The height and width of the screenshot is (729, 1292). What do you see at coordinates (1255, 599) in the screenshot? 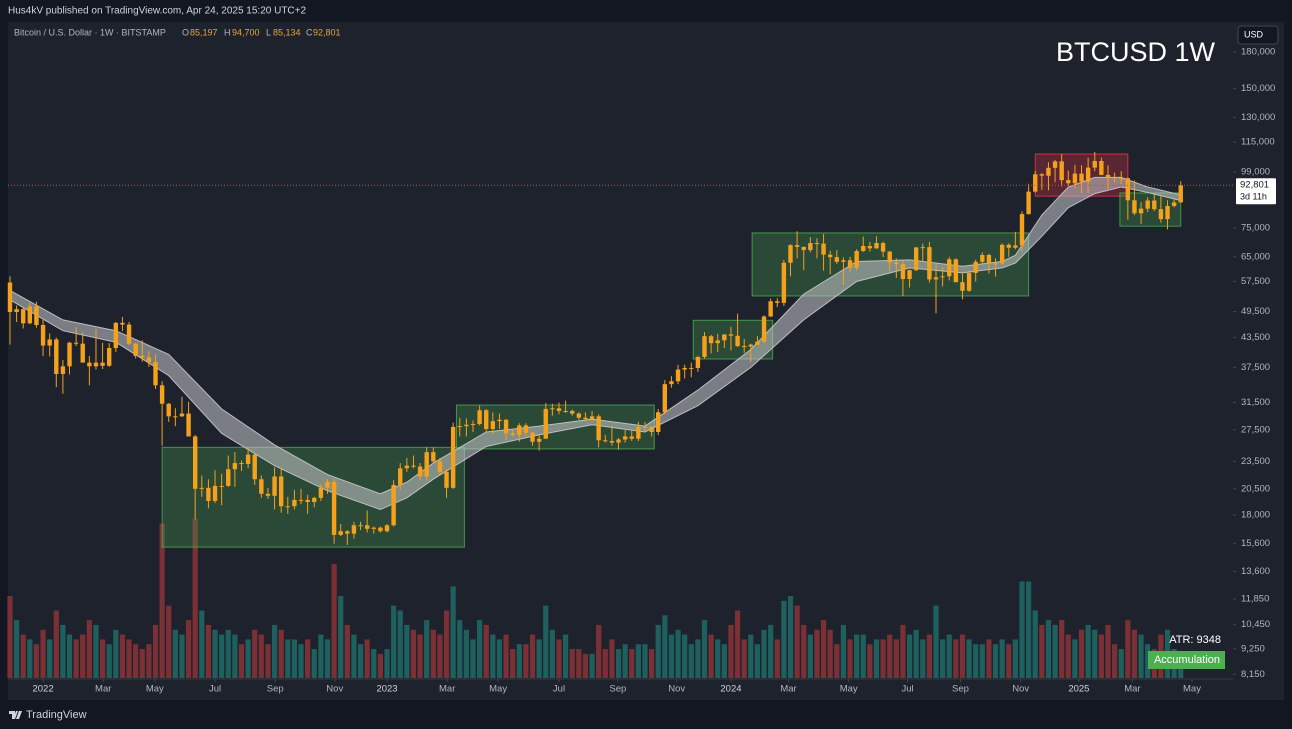
I see `y-tick-label: 11,850` at bounding box center [1255, 599].